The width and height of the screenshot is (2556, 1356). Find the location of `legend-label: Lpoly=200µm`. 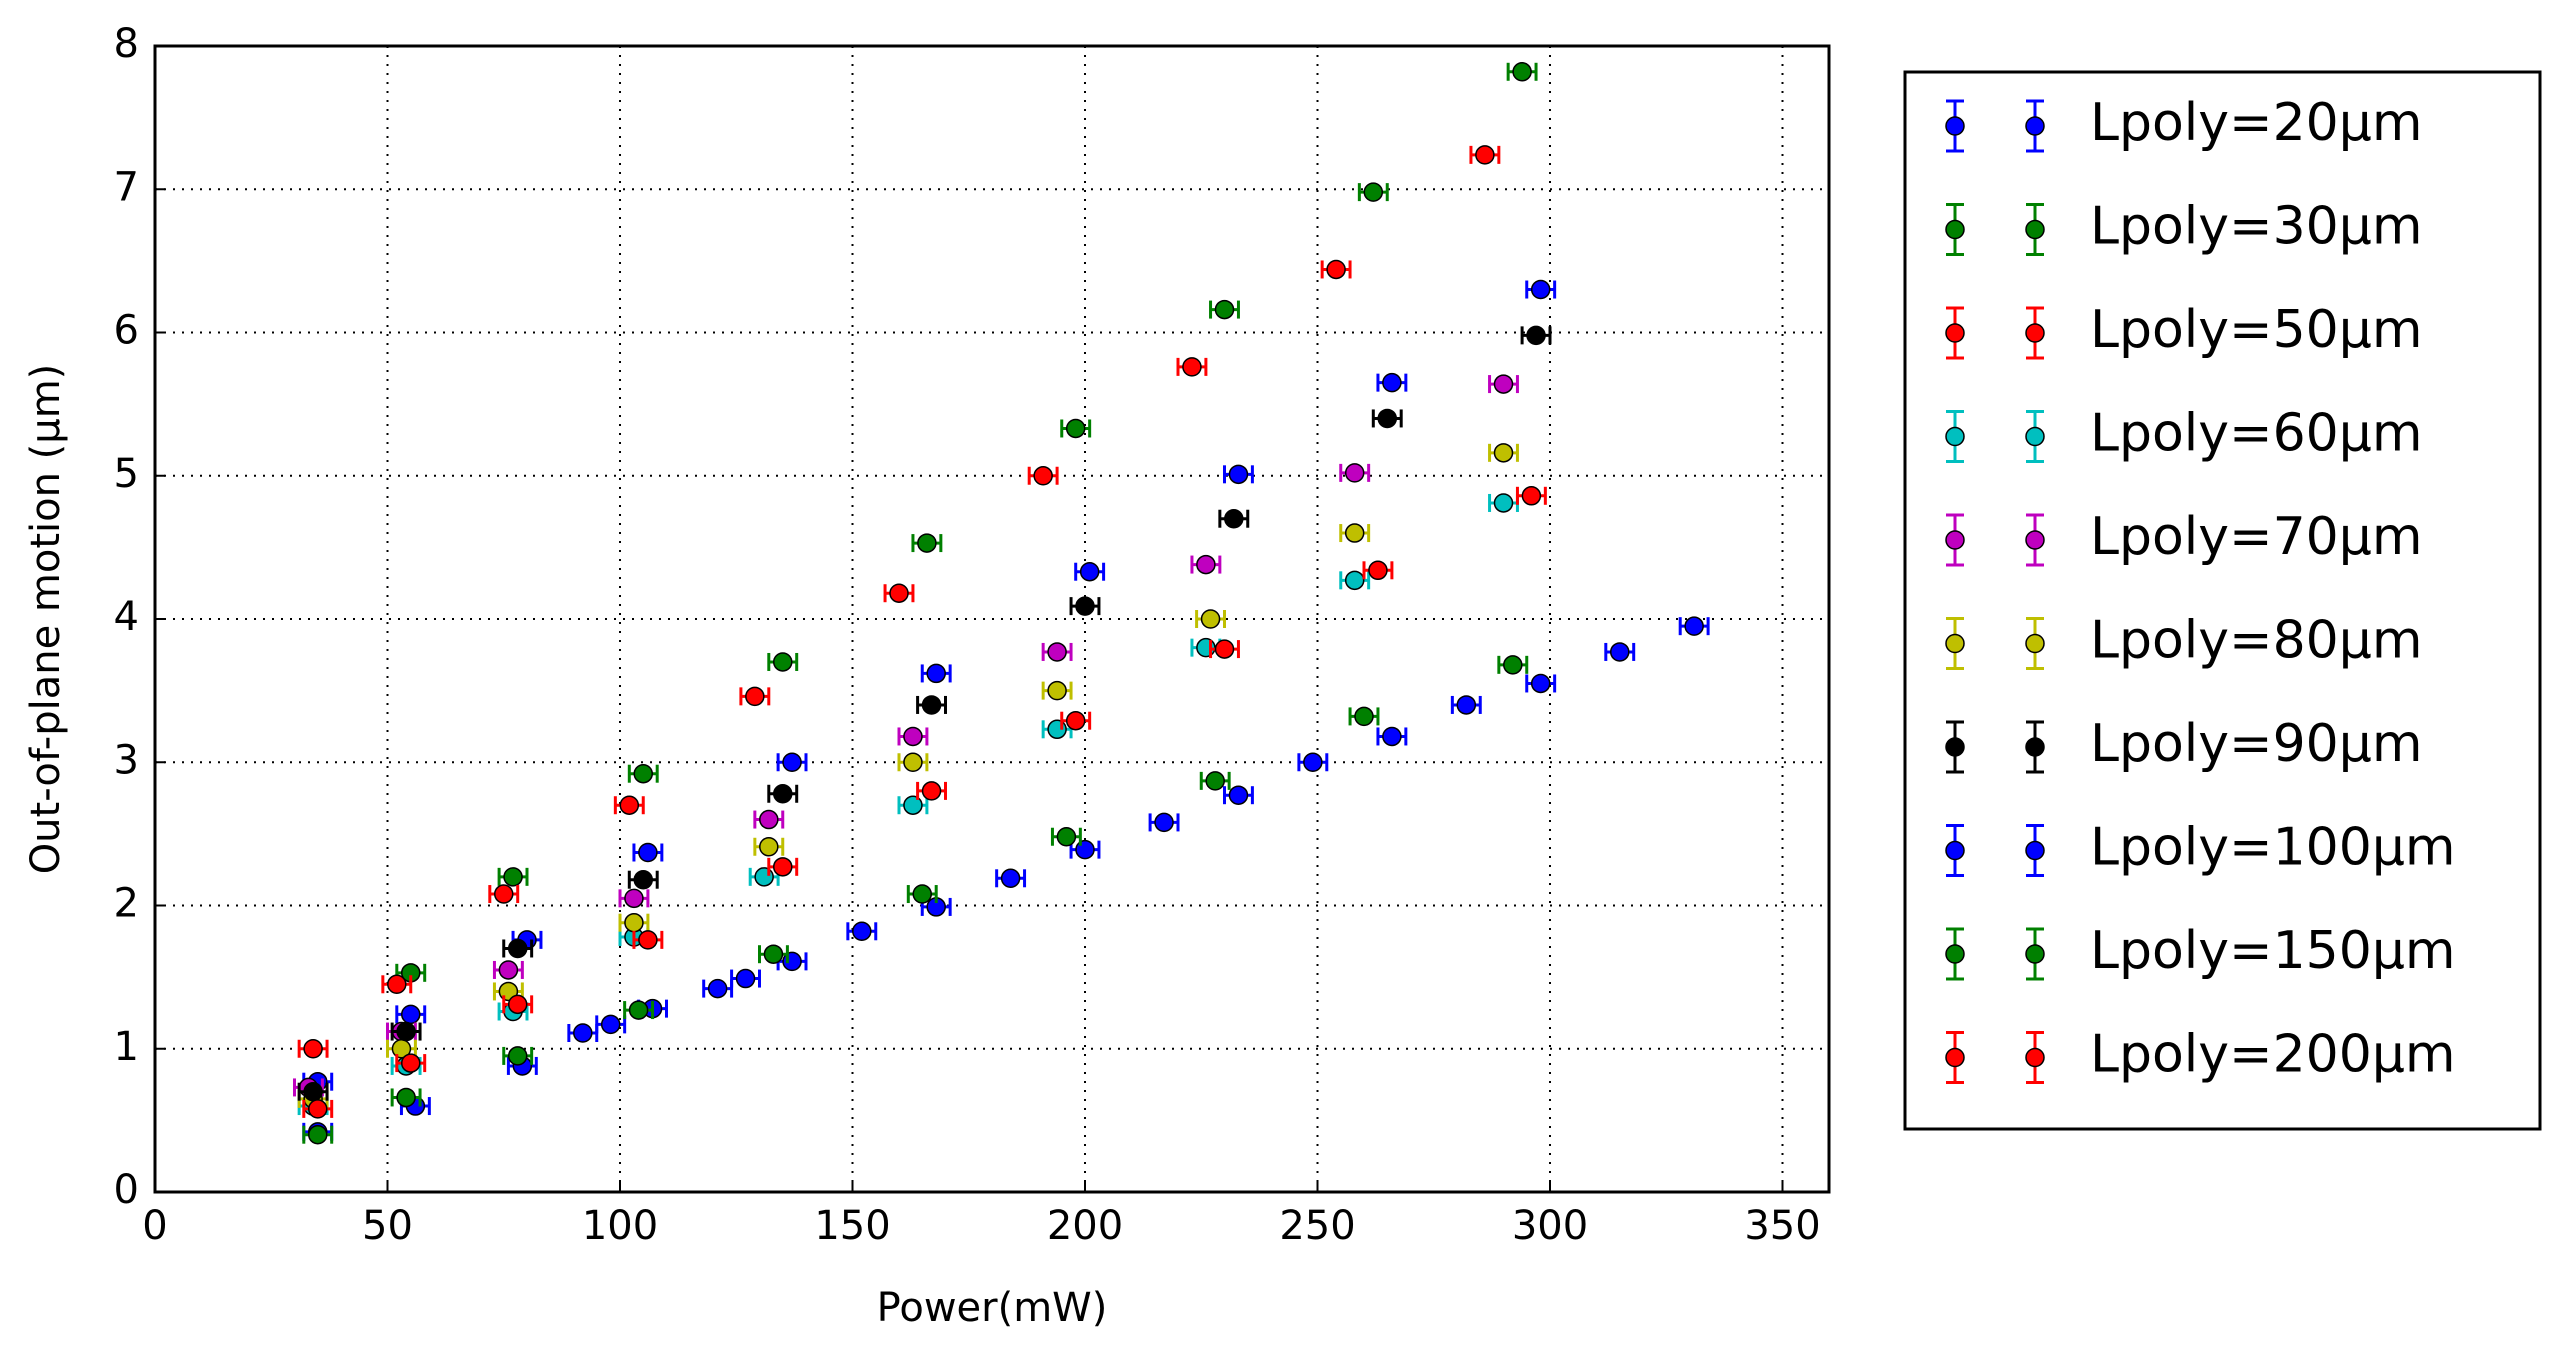

legend-label: Lpoly=200µm is located at coordinates (2273, 1055).